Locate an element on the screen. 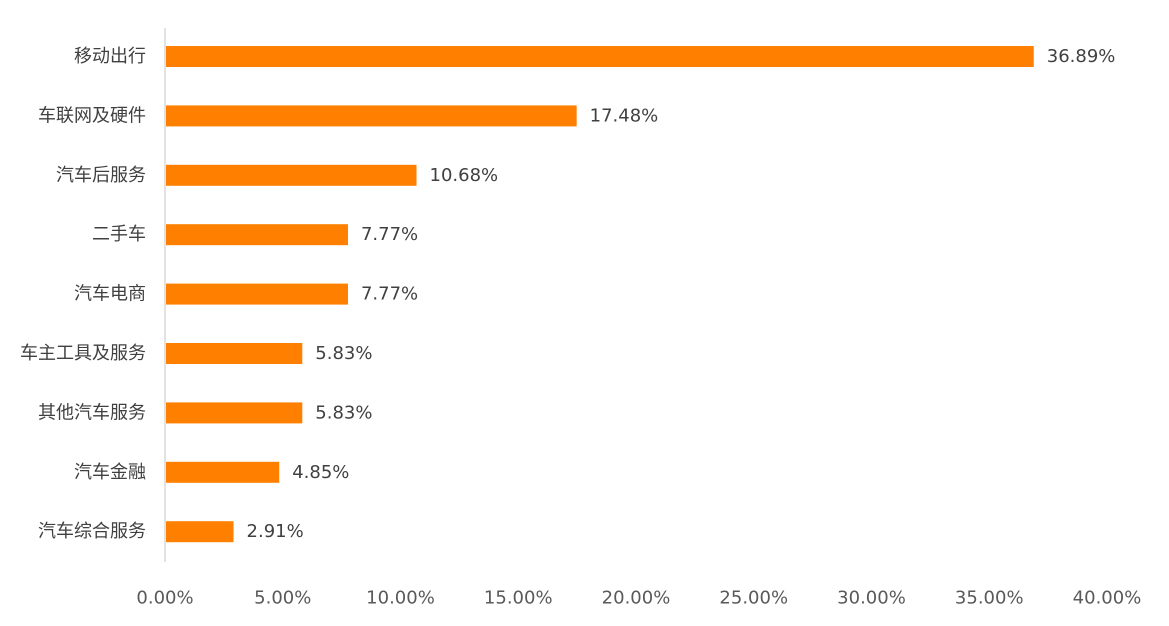  x-tick-label-4: 20.00% is located at coordinates (636, 598).